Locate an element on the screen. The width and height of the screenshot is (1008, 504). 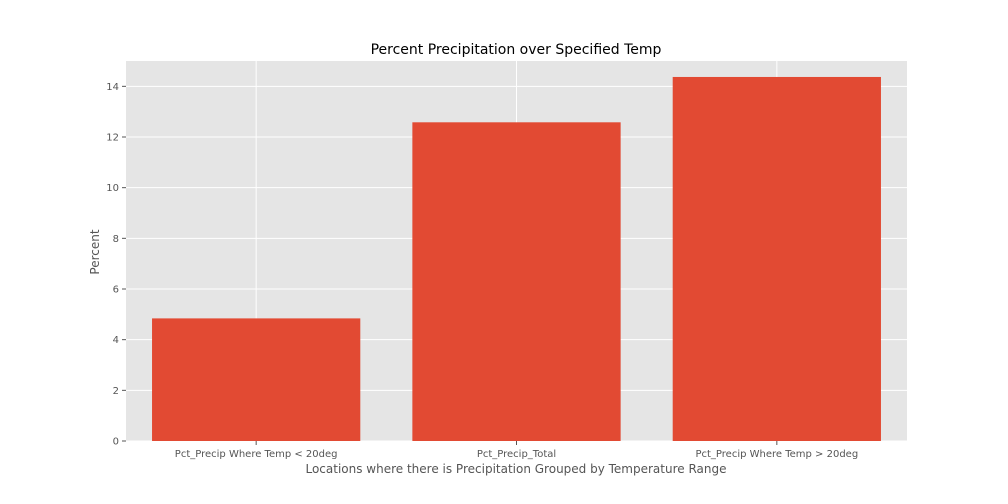
y-tick-label: 2 is located at coordinates (116, 391).